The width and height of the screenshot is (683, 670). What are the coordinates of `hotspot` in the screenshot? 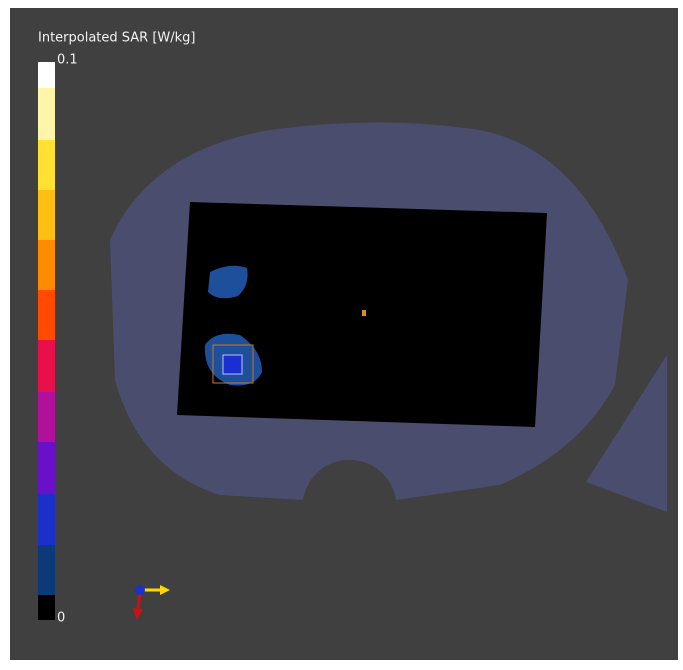 It's located at (228, 282).